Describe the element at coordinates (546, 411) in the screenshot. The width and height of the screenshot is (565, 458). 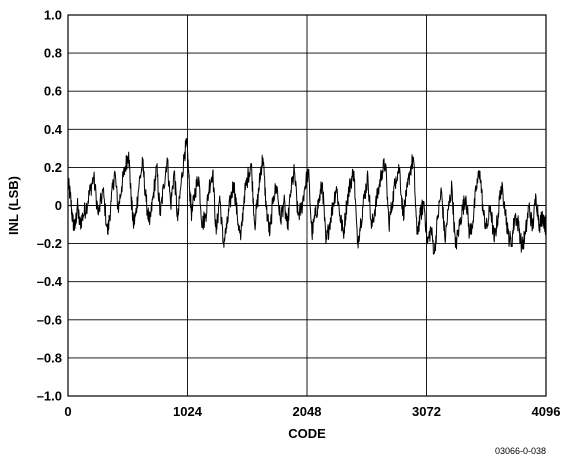
I see `x-tick-label: 4096` at that location.